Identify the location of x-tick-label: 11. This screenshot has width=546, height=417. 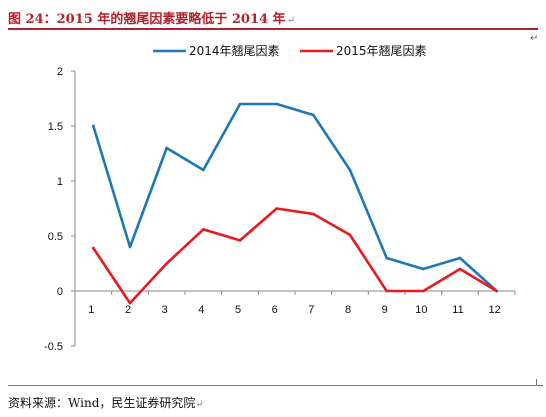
(457, 310).